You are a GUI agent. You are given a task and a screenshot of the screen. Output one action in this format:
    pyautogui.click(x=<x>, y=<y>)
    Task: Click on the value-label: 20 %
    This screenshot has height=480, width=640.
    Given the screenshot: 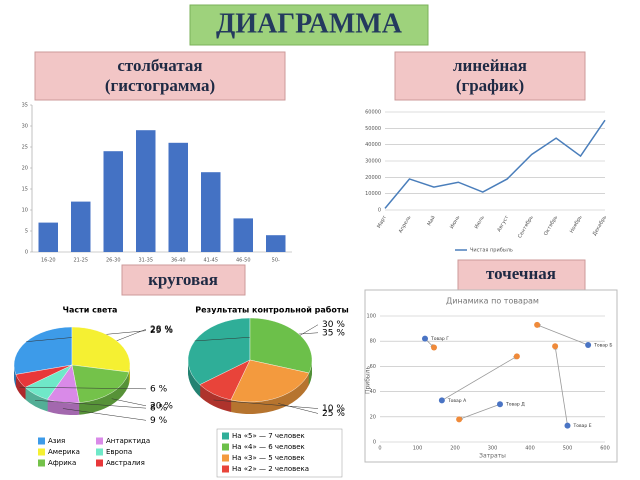 What is the action you would take?
    pyautogui.click(x=161, y=406)
    